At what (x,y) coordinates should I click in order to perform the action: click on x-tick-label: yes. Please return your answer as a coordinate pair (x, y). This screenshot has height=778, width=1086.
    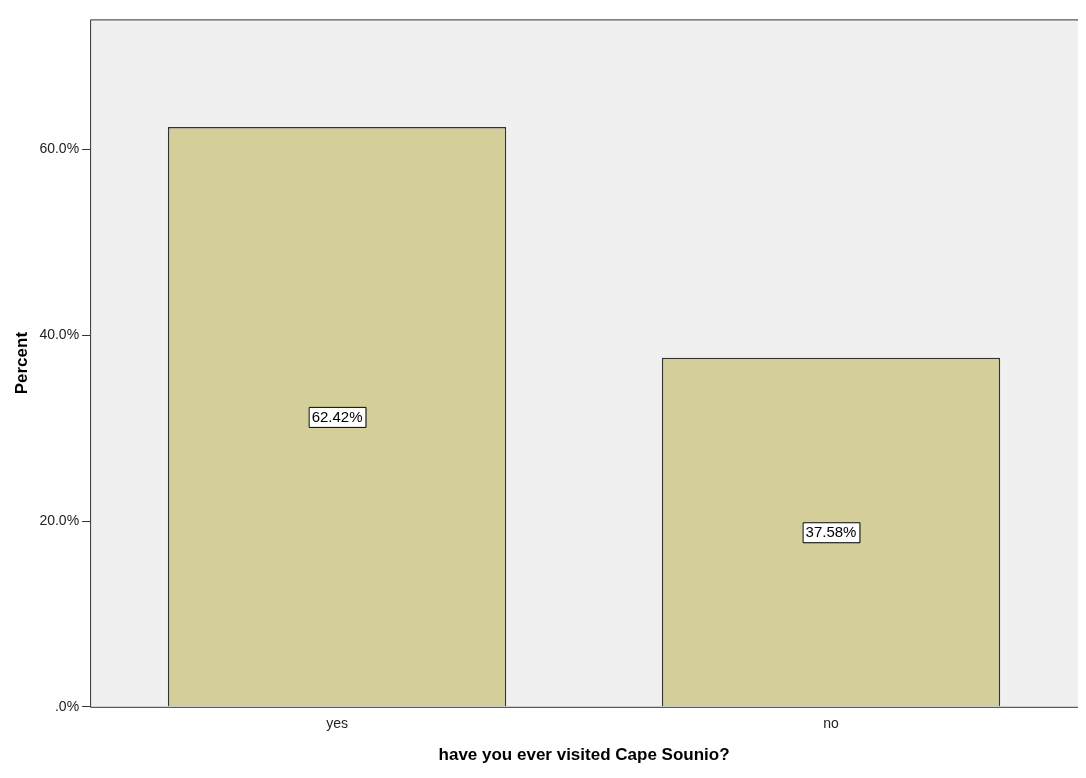
    Looking at the image, I should click on (337, 723).